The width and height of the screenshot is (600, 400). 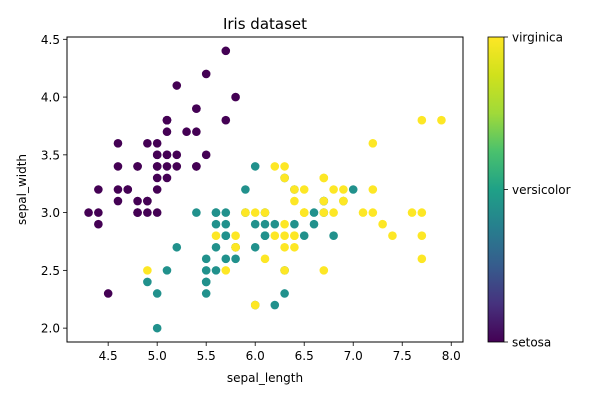 I want to click on y-axis-label: sepal_width, so click(x=22, y=189).